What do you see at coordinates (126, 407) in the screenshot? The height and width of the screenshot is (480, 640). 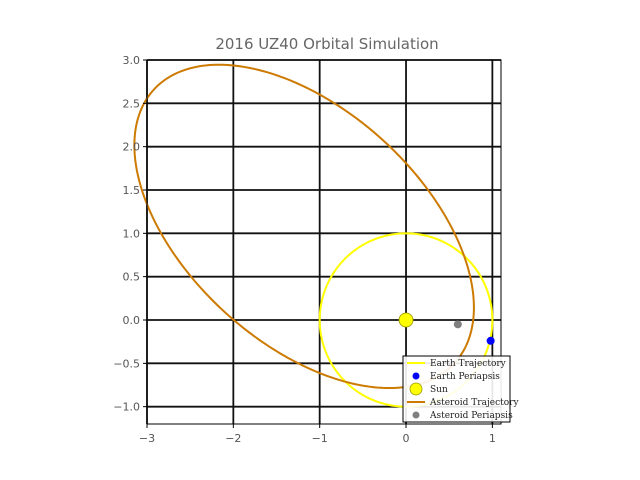 I see `y-tick-label: −1.0` at bounding box center [126, 407].